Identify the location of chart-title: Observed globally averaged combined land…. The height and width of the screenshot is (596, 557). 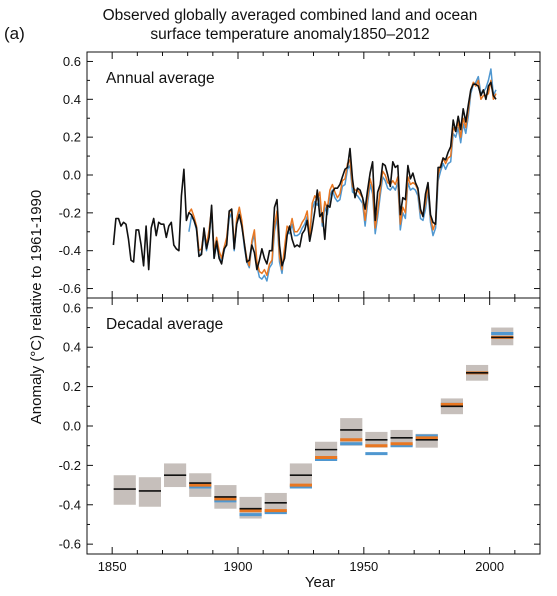
(290, 25).